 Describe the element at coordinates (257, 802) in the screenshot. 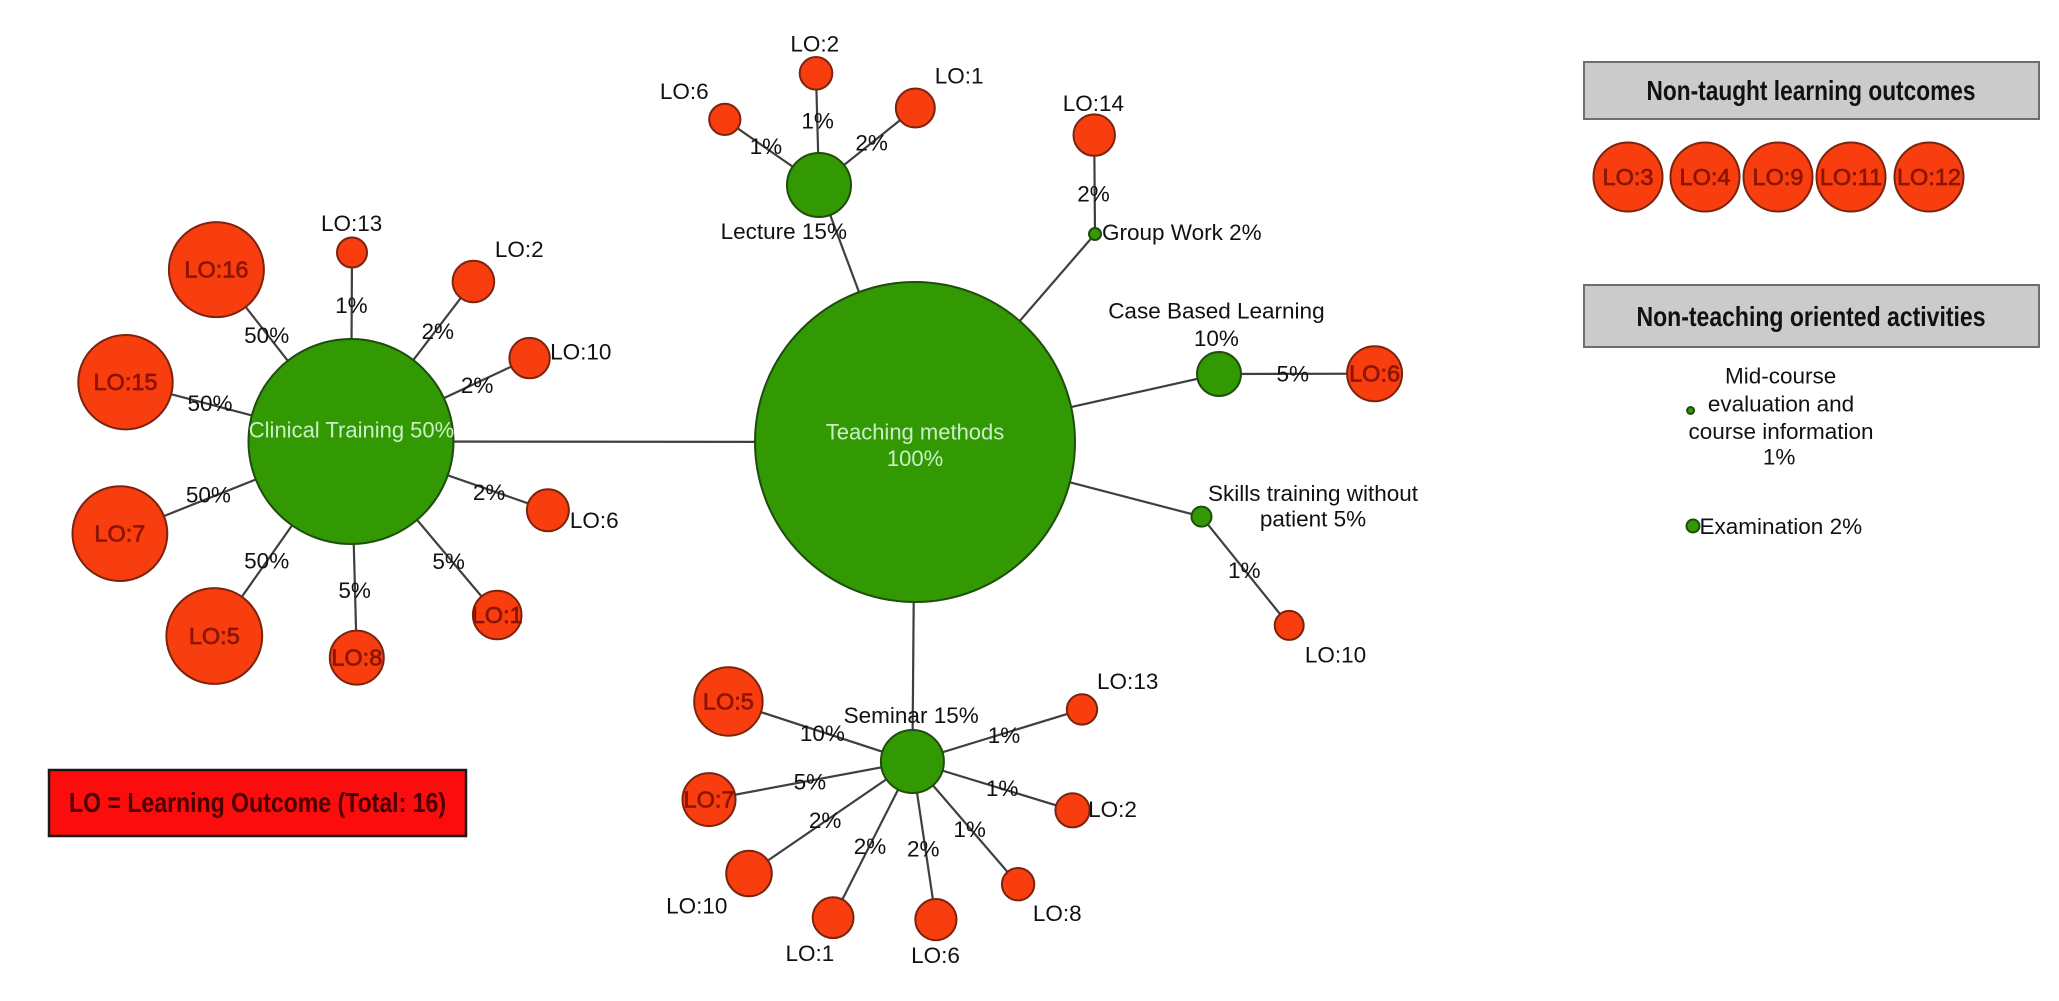

I see `svg-text:LO = Learning Outcome (Total:: LO = Learning Outcome (Total: 16)` at that location.